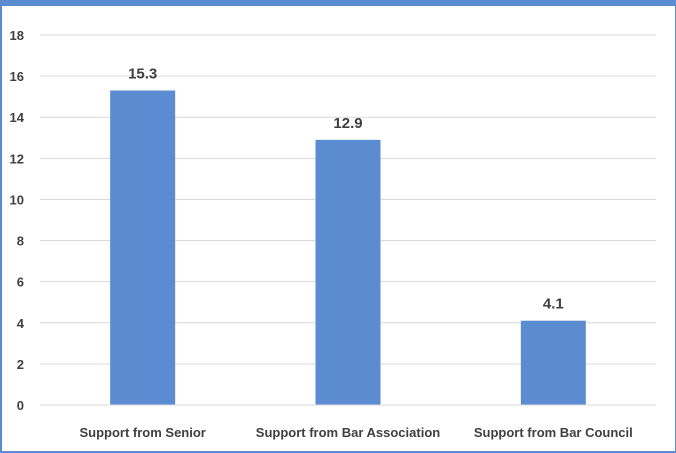  I want to click on y-tick-label: 0, so click(20, 405).